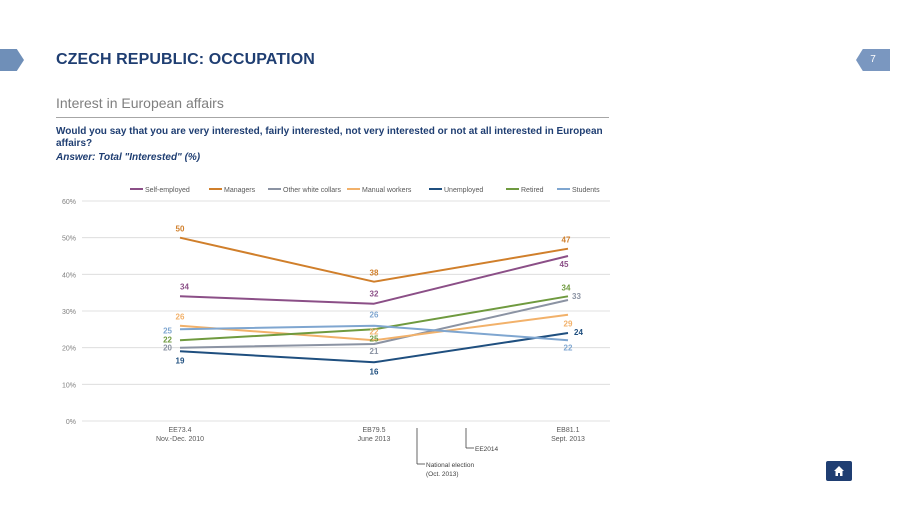 The image size is (900, 506). Describe the element at coordinates (442, 474) in the screenshot. I see `annotation-national-election-date: (Oct. 2013)` at that location.